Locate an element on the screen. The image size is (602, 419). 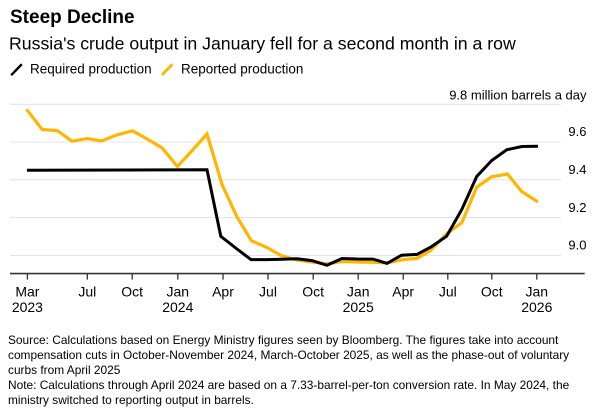
svg-text: Reported production is located at coordinates (242, 69).